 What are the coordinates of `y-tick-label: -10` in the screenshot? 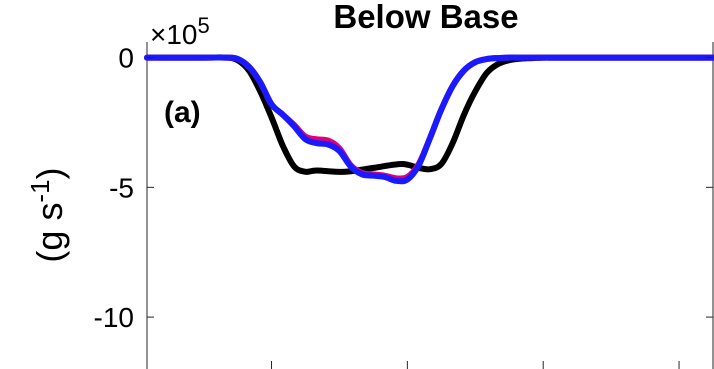 It's located at (114, 317).